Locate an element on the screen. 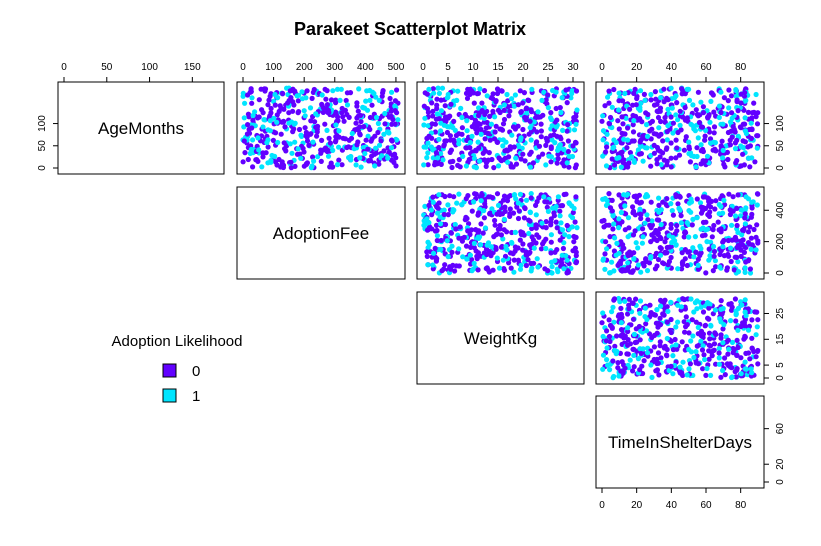 This screenshot has height=546, width=821. panel-AgeMonths-WeightKg: 0 5 10 15 20 25 30 is located at coordinates (500, 118).